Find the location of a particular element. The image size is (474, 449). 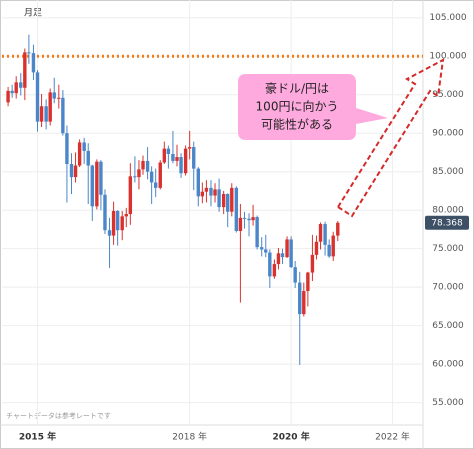

y-tick-label: 75.000 is located at coordinates (448, 249).